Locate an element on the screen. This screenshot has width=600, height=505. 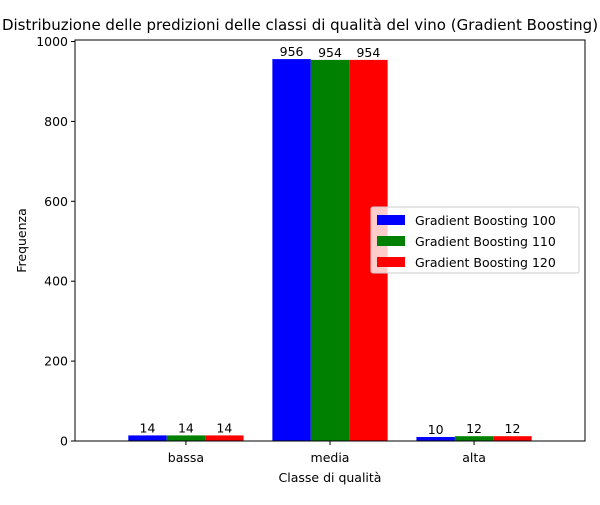
y-tick-label: 0 is located at coordinates (64, 441).